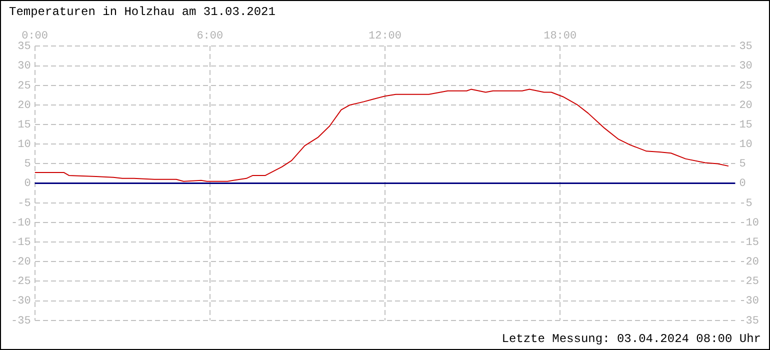 The width and height of the screenshot is (770, 350). Describe the element at coordinates (24, 47) in the screenshot. I see `y-tick-label: 35` at that location.